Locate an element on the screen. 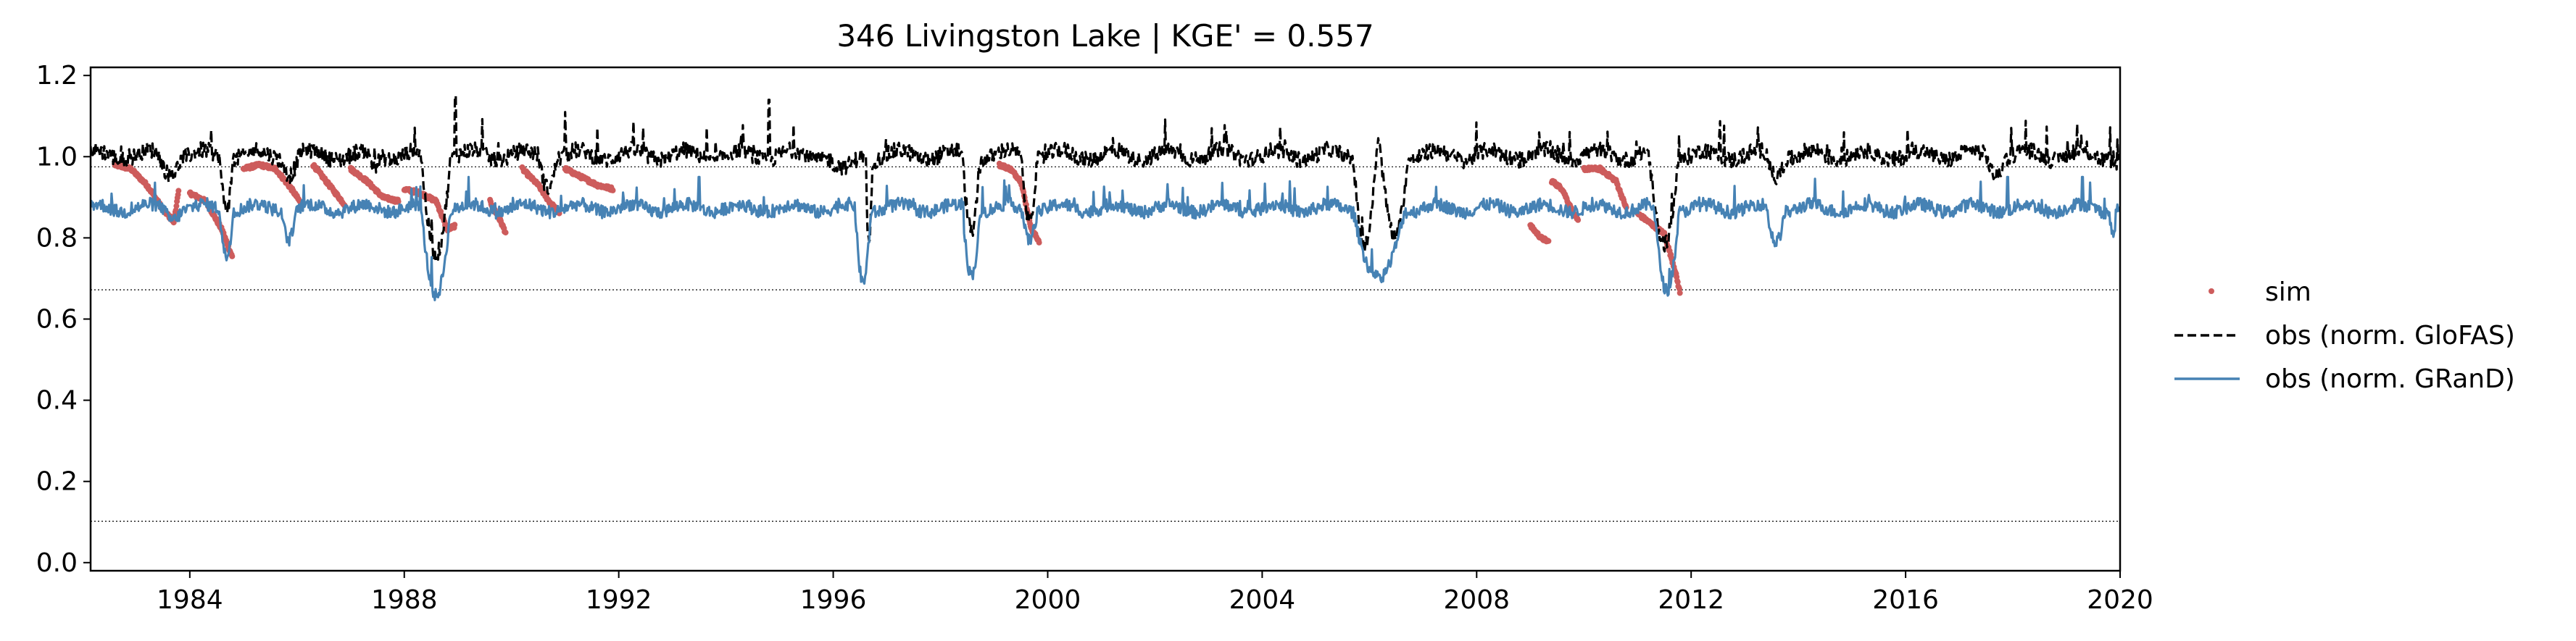 The height and width of the screenshot is (641, 2576). legend-grand-label: obs (norm. GRanD) is located at coordinates (2390, 379).